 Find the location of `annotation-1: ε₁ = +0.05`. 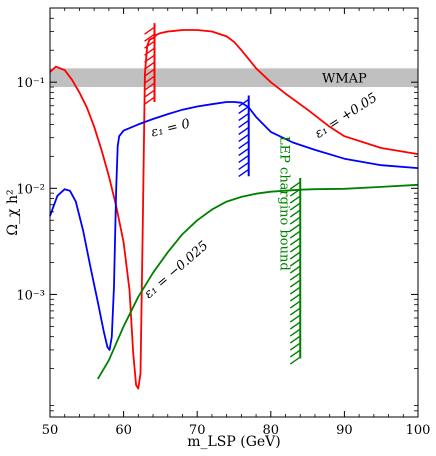

annotation-1: ε₁ = +0.05 is located at coordinates (346, 115).